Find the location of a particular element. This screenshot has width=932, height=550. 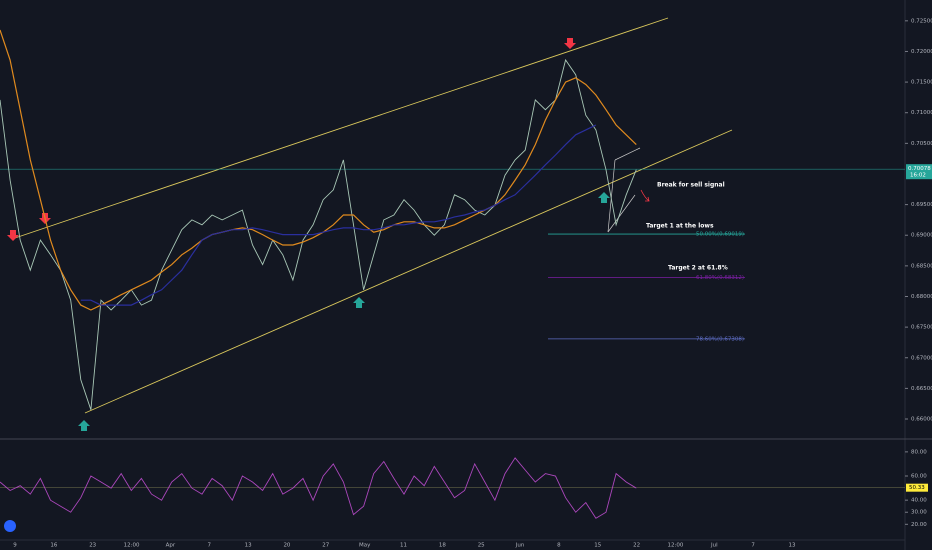

x-tick-label: 23 is located at coordinates (92, 546).